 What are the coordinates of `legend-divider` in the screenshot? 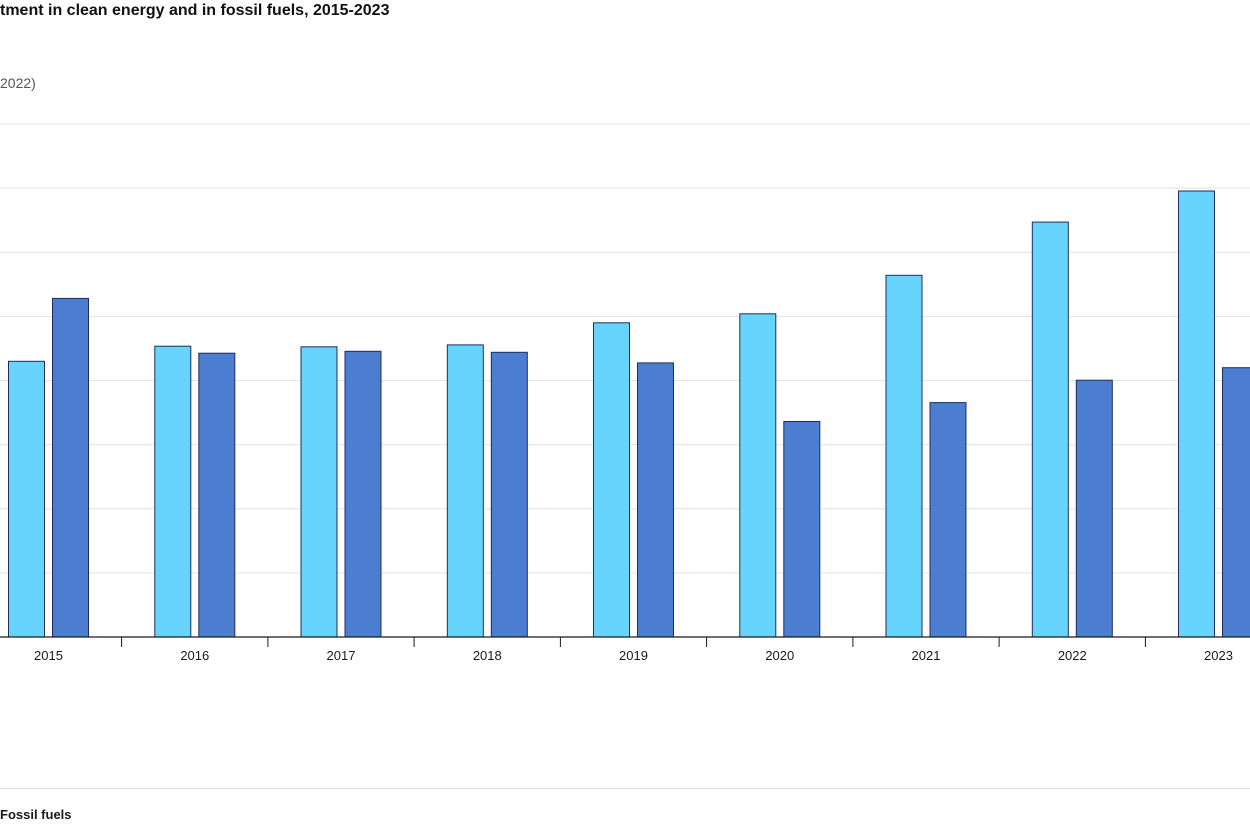 It's located at (625, 788).